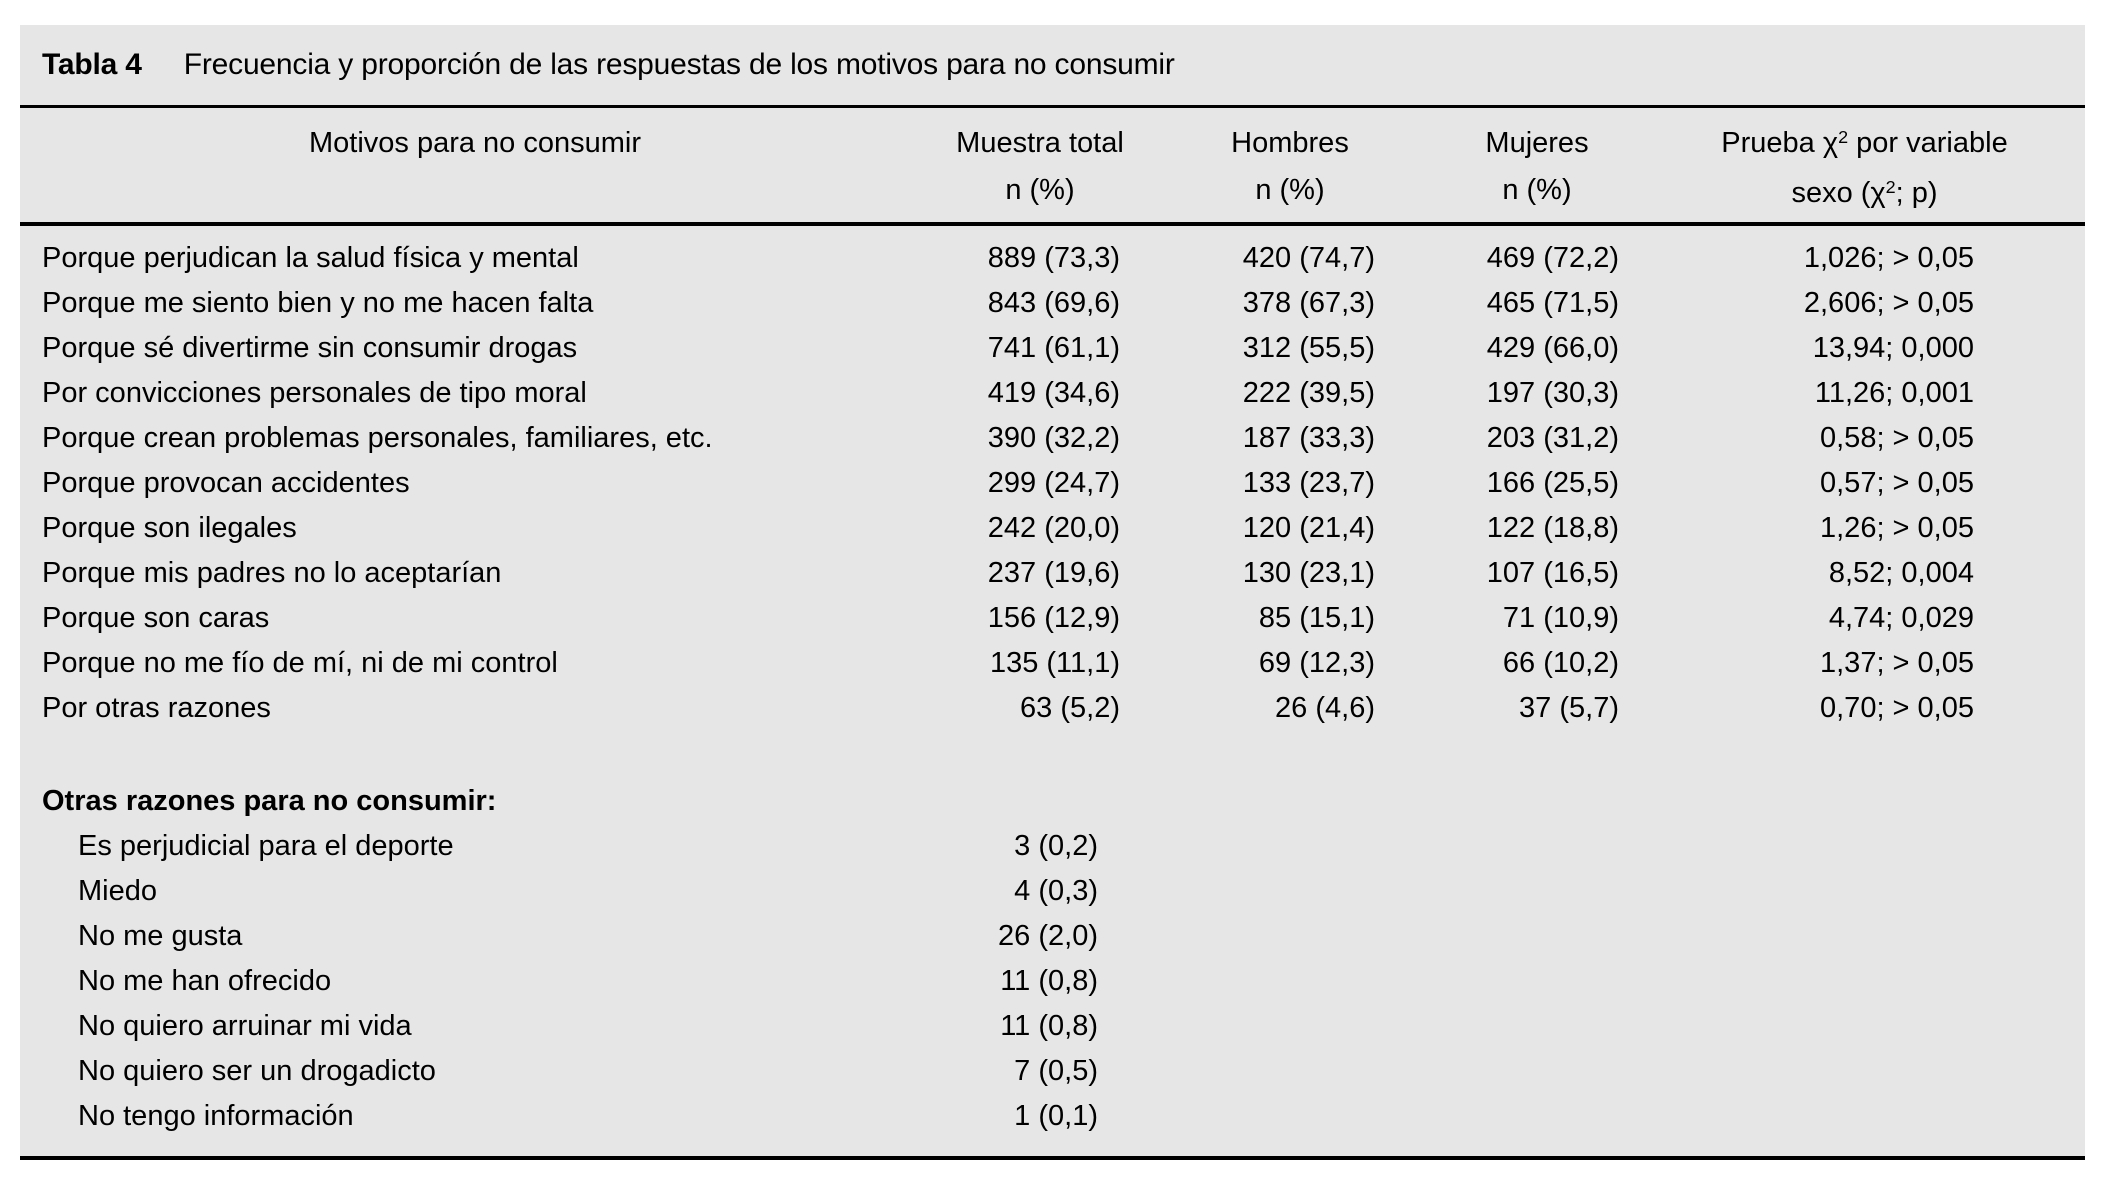 The height and width of the screenshot is (1200, 2112). I want to click on cell-hombres: 312 (55,5), so click(1308, 348).